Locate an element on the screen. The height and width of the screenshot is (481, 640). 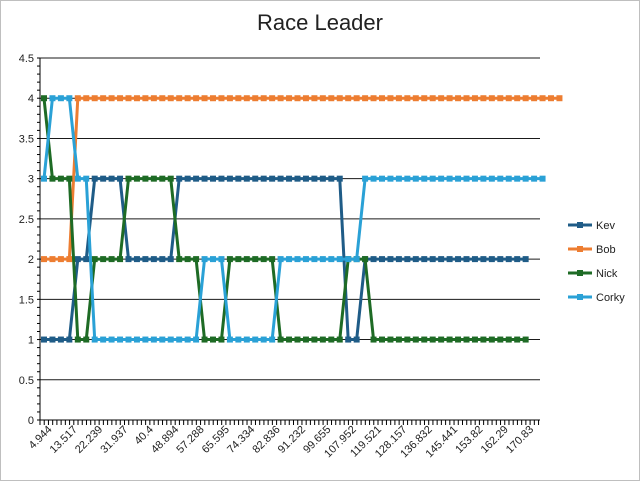
legend-label: Corky is located at coordinates (610, 298).